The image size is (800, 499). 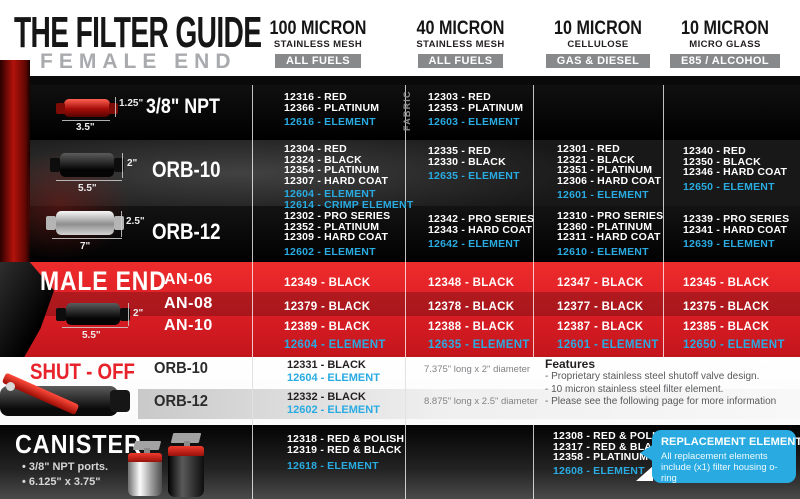 What do you see at coordinates (87, 108) in the screenshot?
I see `filter-photo-red` at bounding box center [87, 108].